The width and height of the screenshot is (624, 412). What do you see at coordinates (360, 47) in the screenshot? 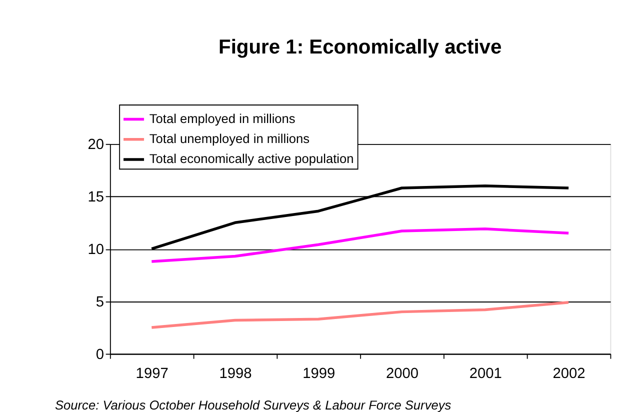
I see `chart-title: Figure 1: Economically active` at bounding box center [360, 47].